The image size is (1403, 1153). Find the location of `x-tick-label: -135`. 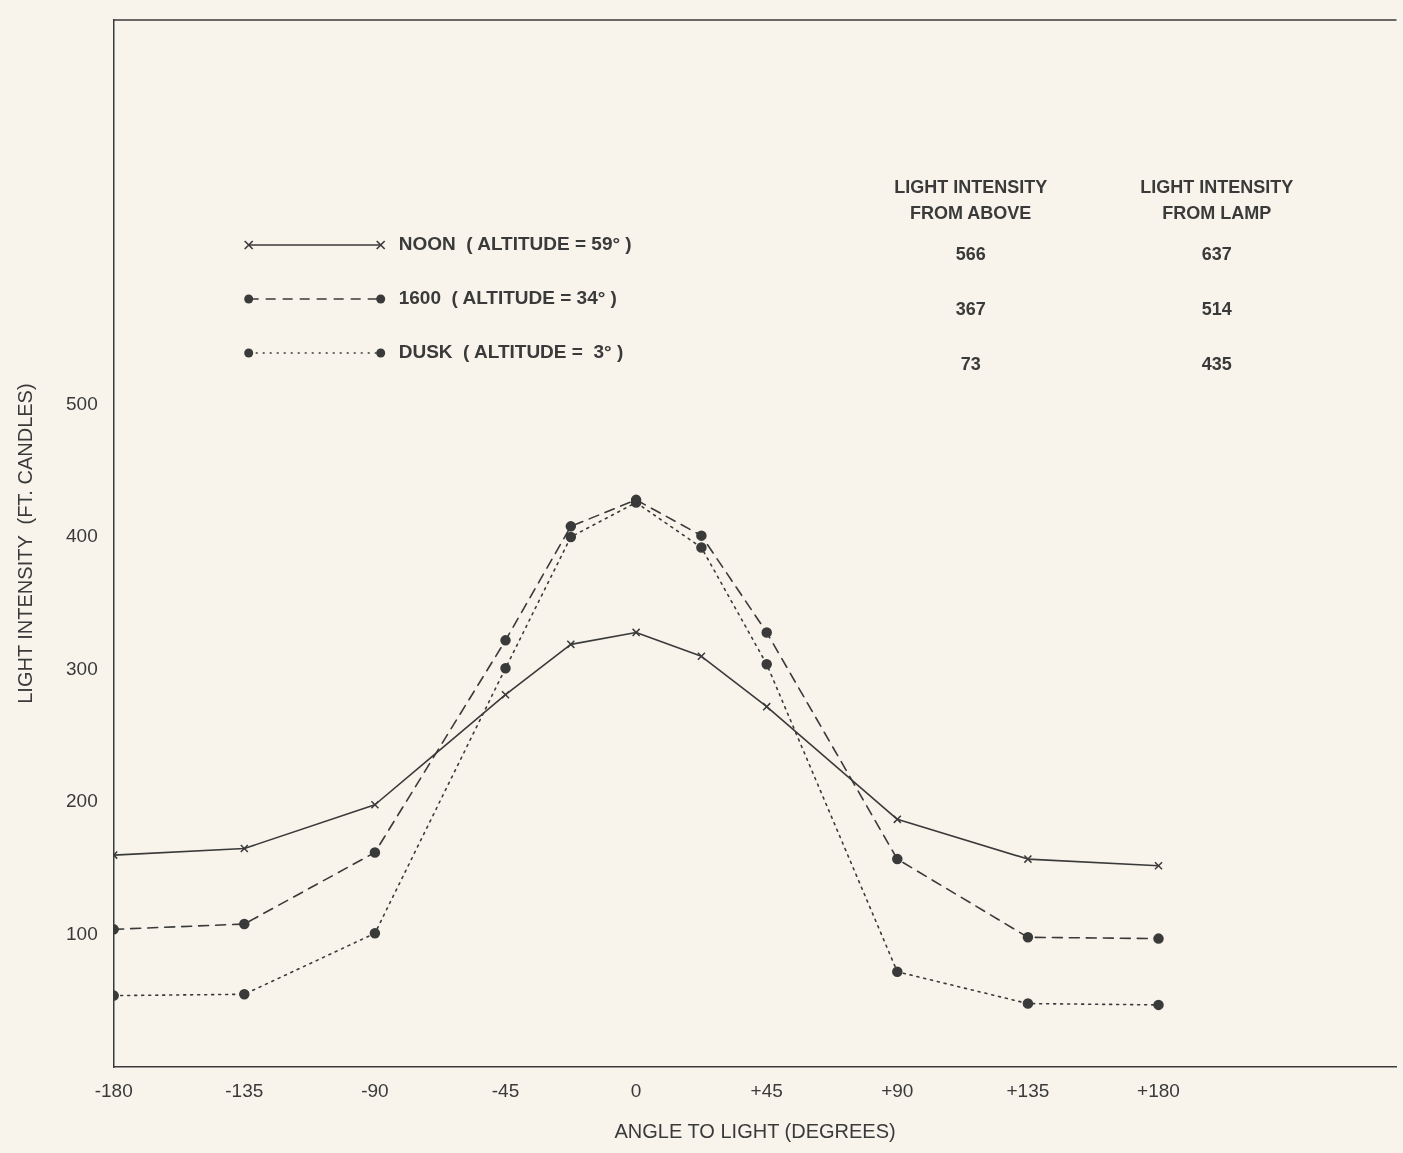

x-tick-label: -135 is located at coordinates (244, 1090).